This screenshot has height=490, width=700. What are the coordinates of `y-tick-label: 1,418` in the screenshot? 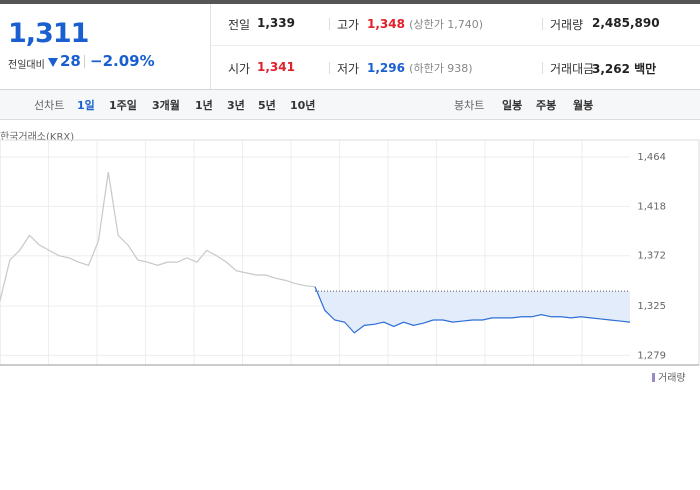 It's located at (651, 206).